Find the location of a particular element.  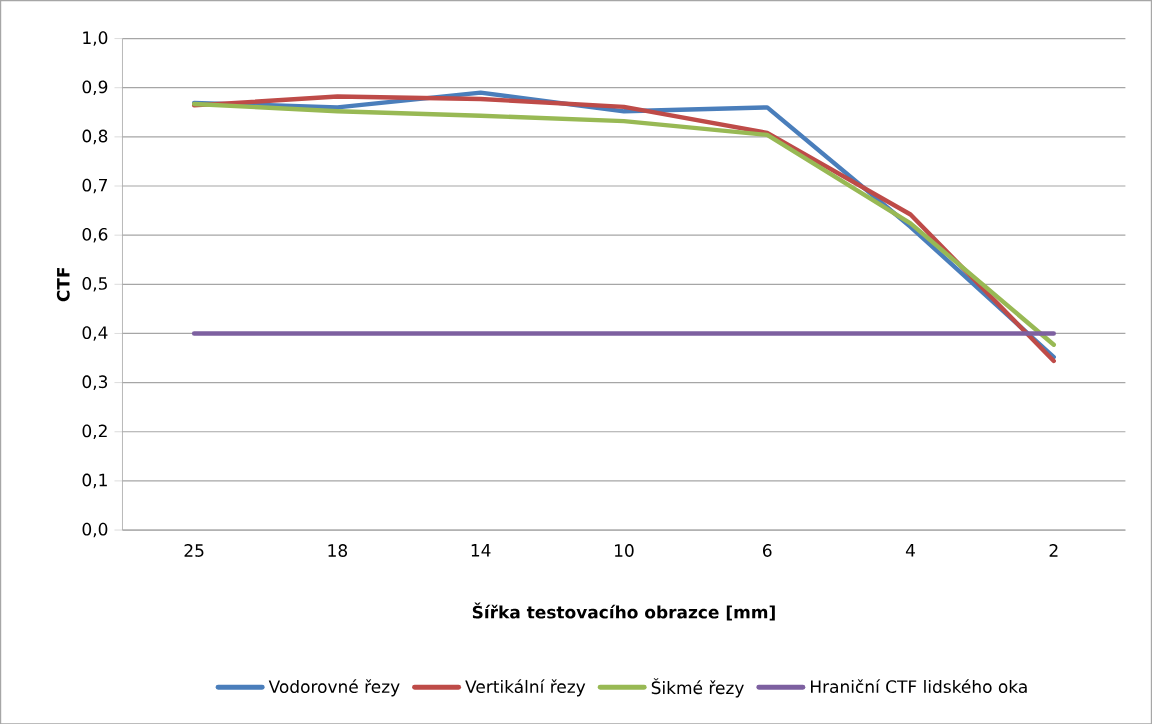

x-tick-label: 25 is located at coordinates (194, 550).